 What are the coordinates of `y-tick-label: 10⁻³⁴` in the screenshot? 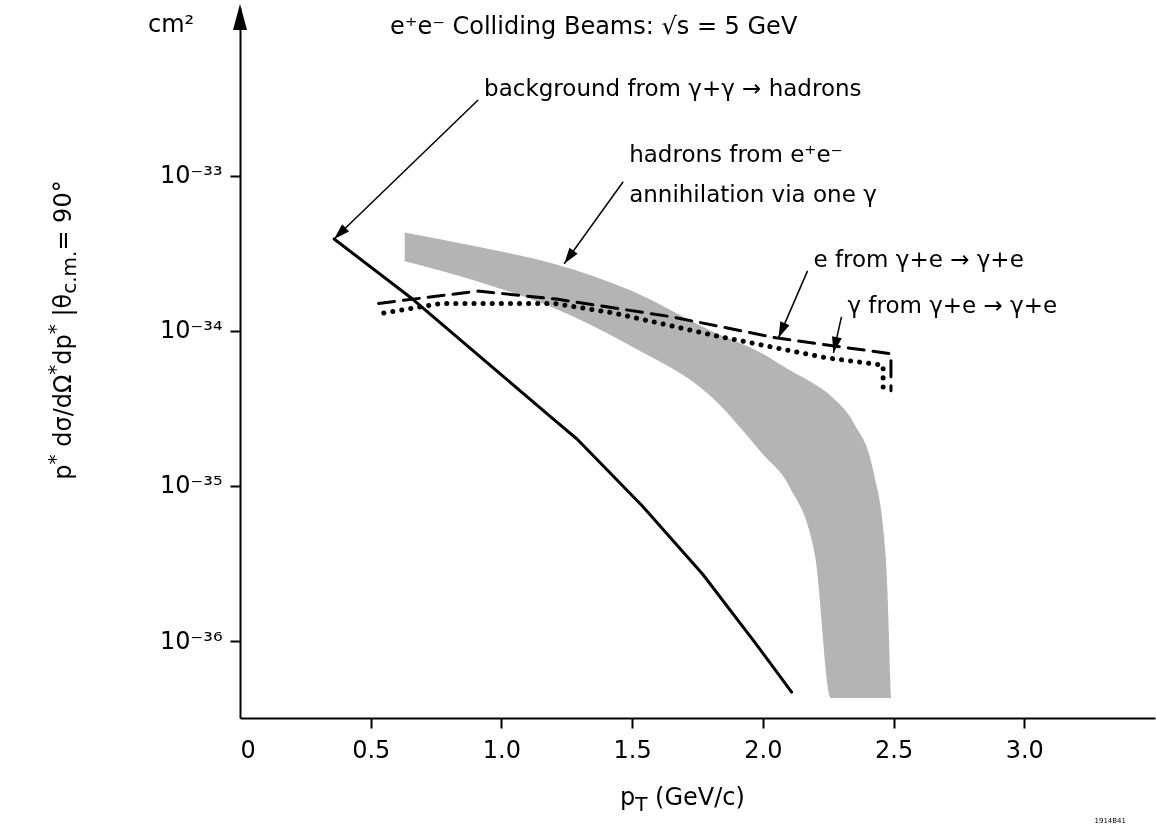 It's located at (191, 330).